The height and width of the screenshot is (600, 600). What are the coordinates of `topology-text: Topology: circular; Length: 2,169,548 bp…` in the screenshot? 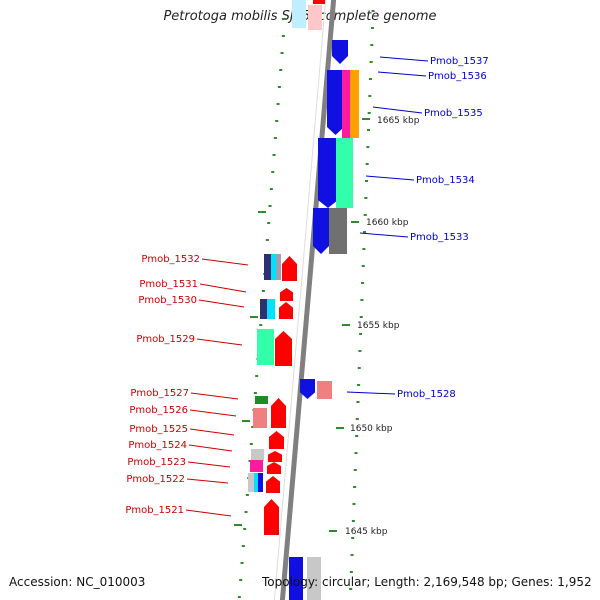 It's located at (427, 582).